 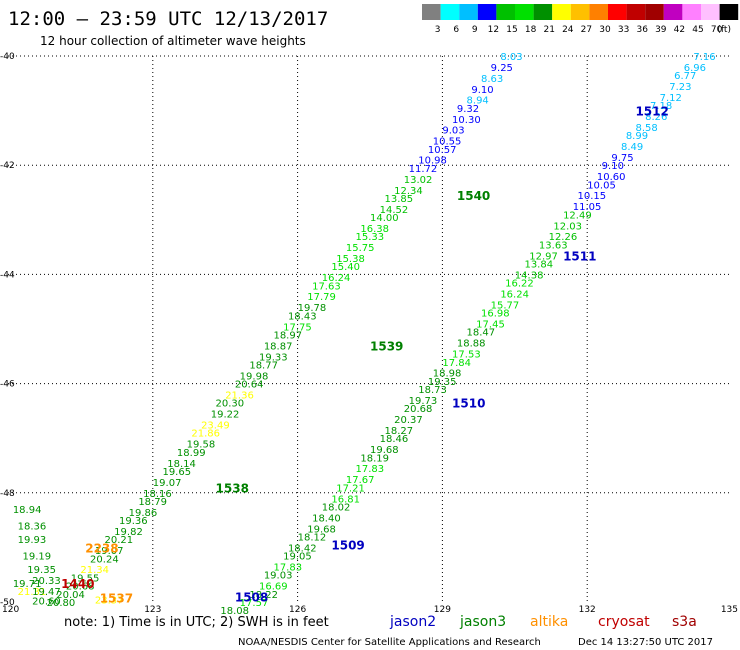 I want to click on color-scale-label: 30, so click(x=605, y=30).